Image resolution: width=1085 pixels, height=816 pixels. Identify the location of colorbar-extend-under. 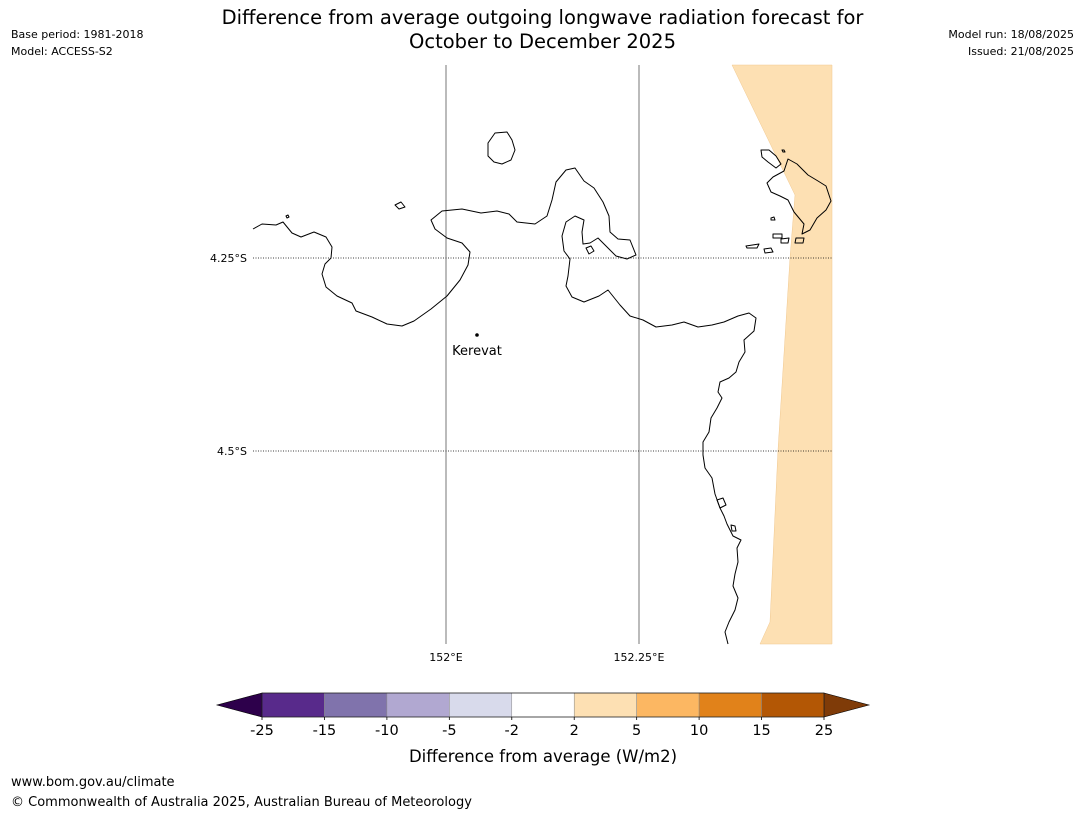
(239, 705).